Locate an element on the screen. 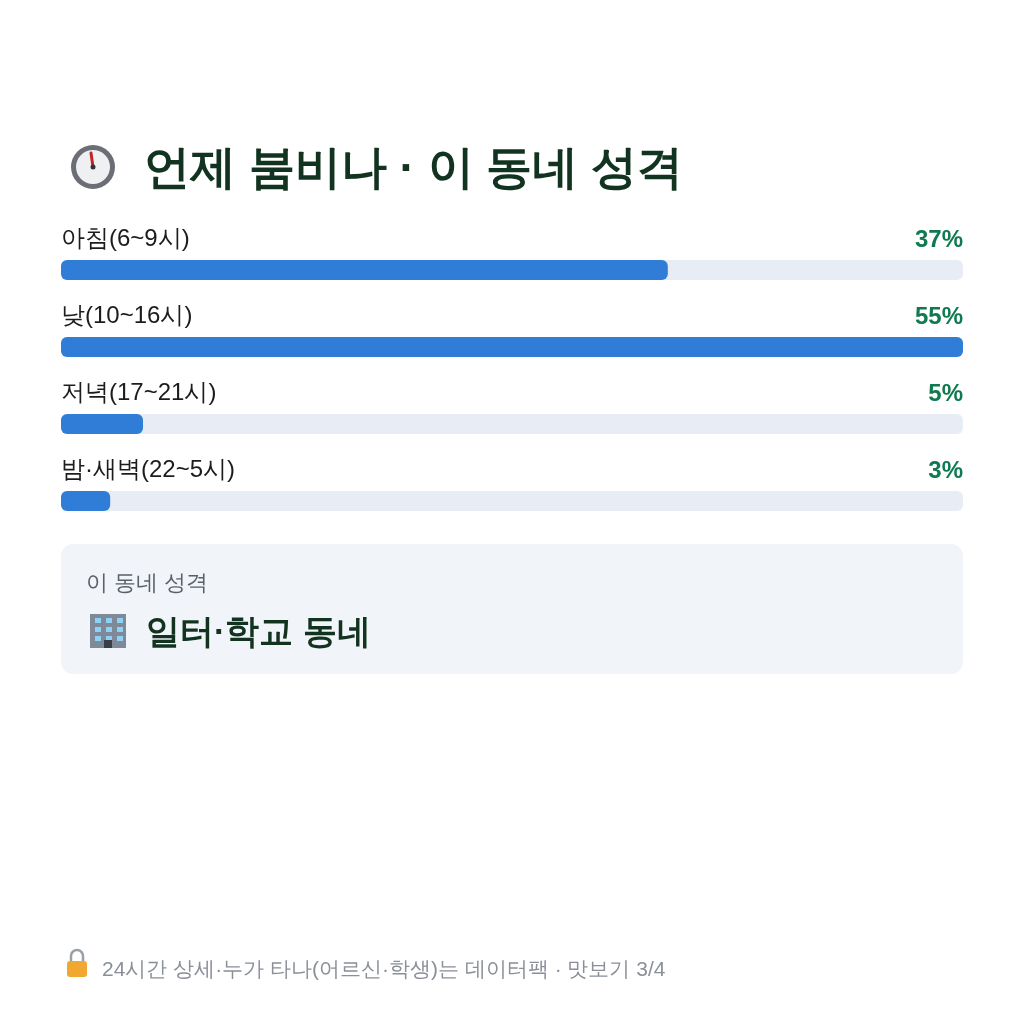  data-label: 3% is located at coordinates (945, 469).